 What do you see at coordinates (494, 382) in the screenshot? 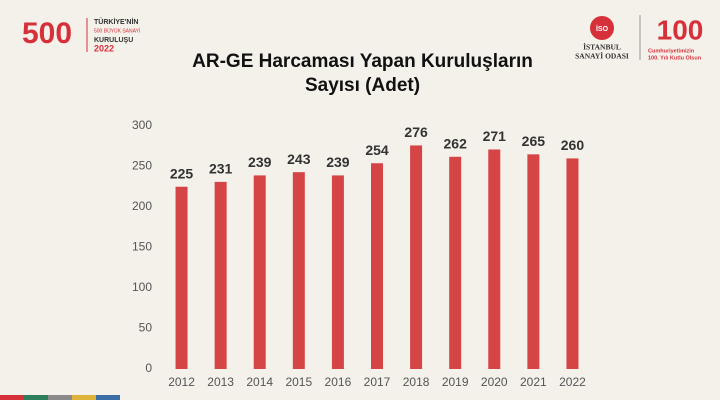
I see `x-tick-label: 2020` at bounding box center [494, 382].